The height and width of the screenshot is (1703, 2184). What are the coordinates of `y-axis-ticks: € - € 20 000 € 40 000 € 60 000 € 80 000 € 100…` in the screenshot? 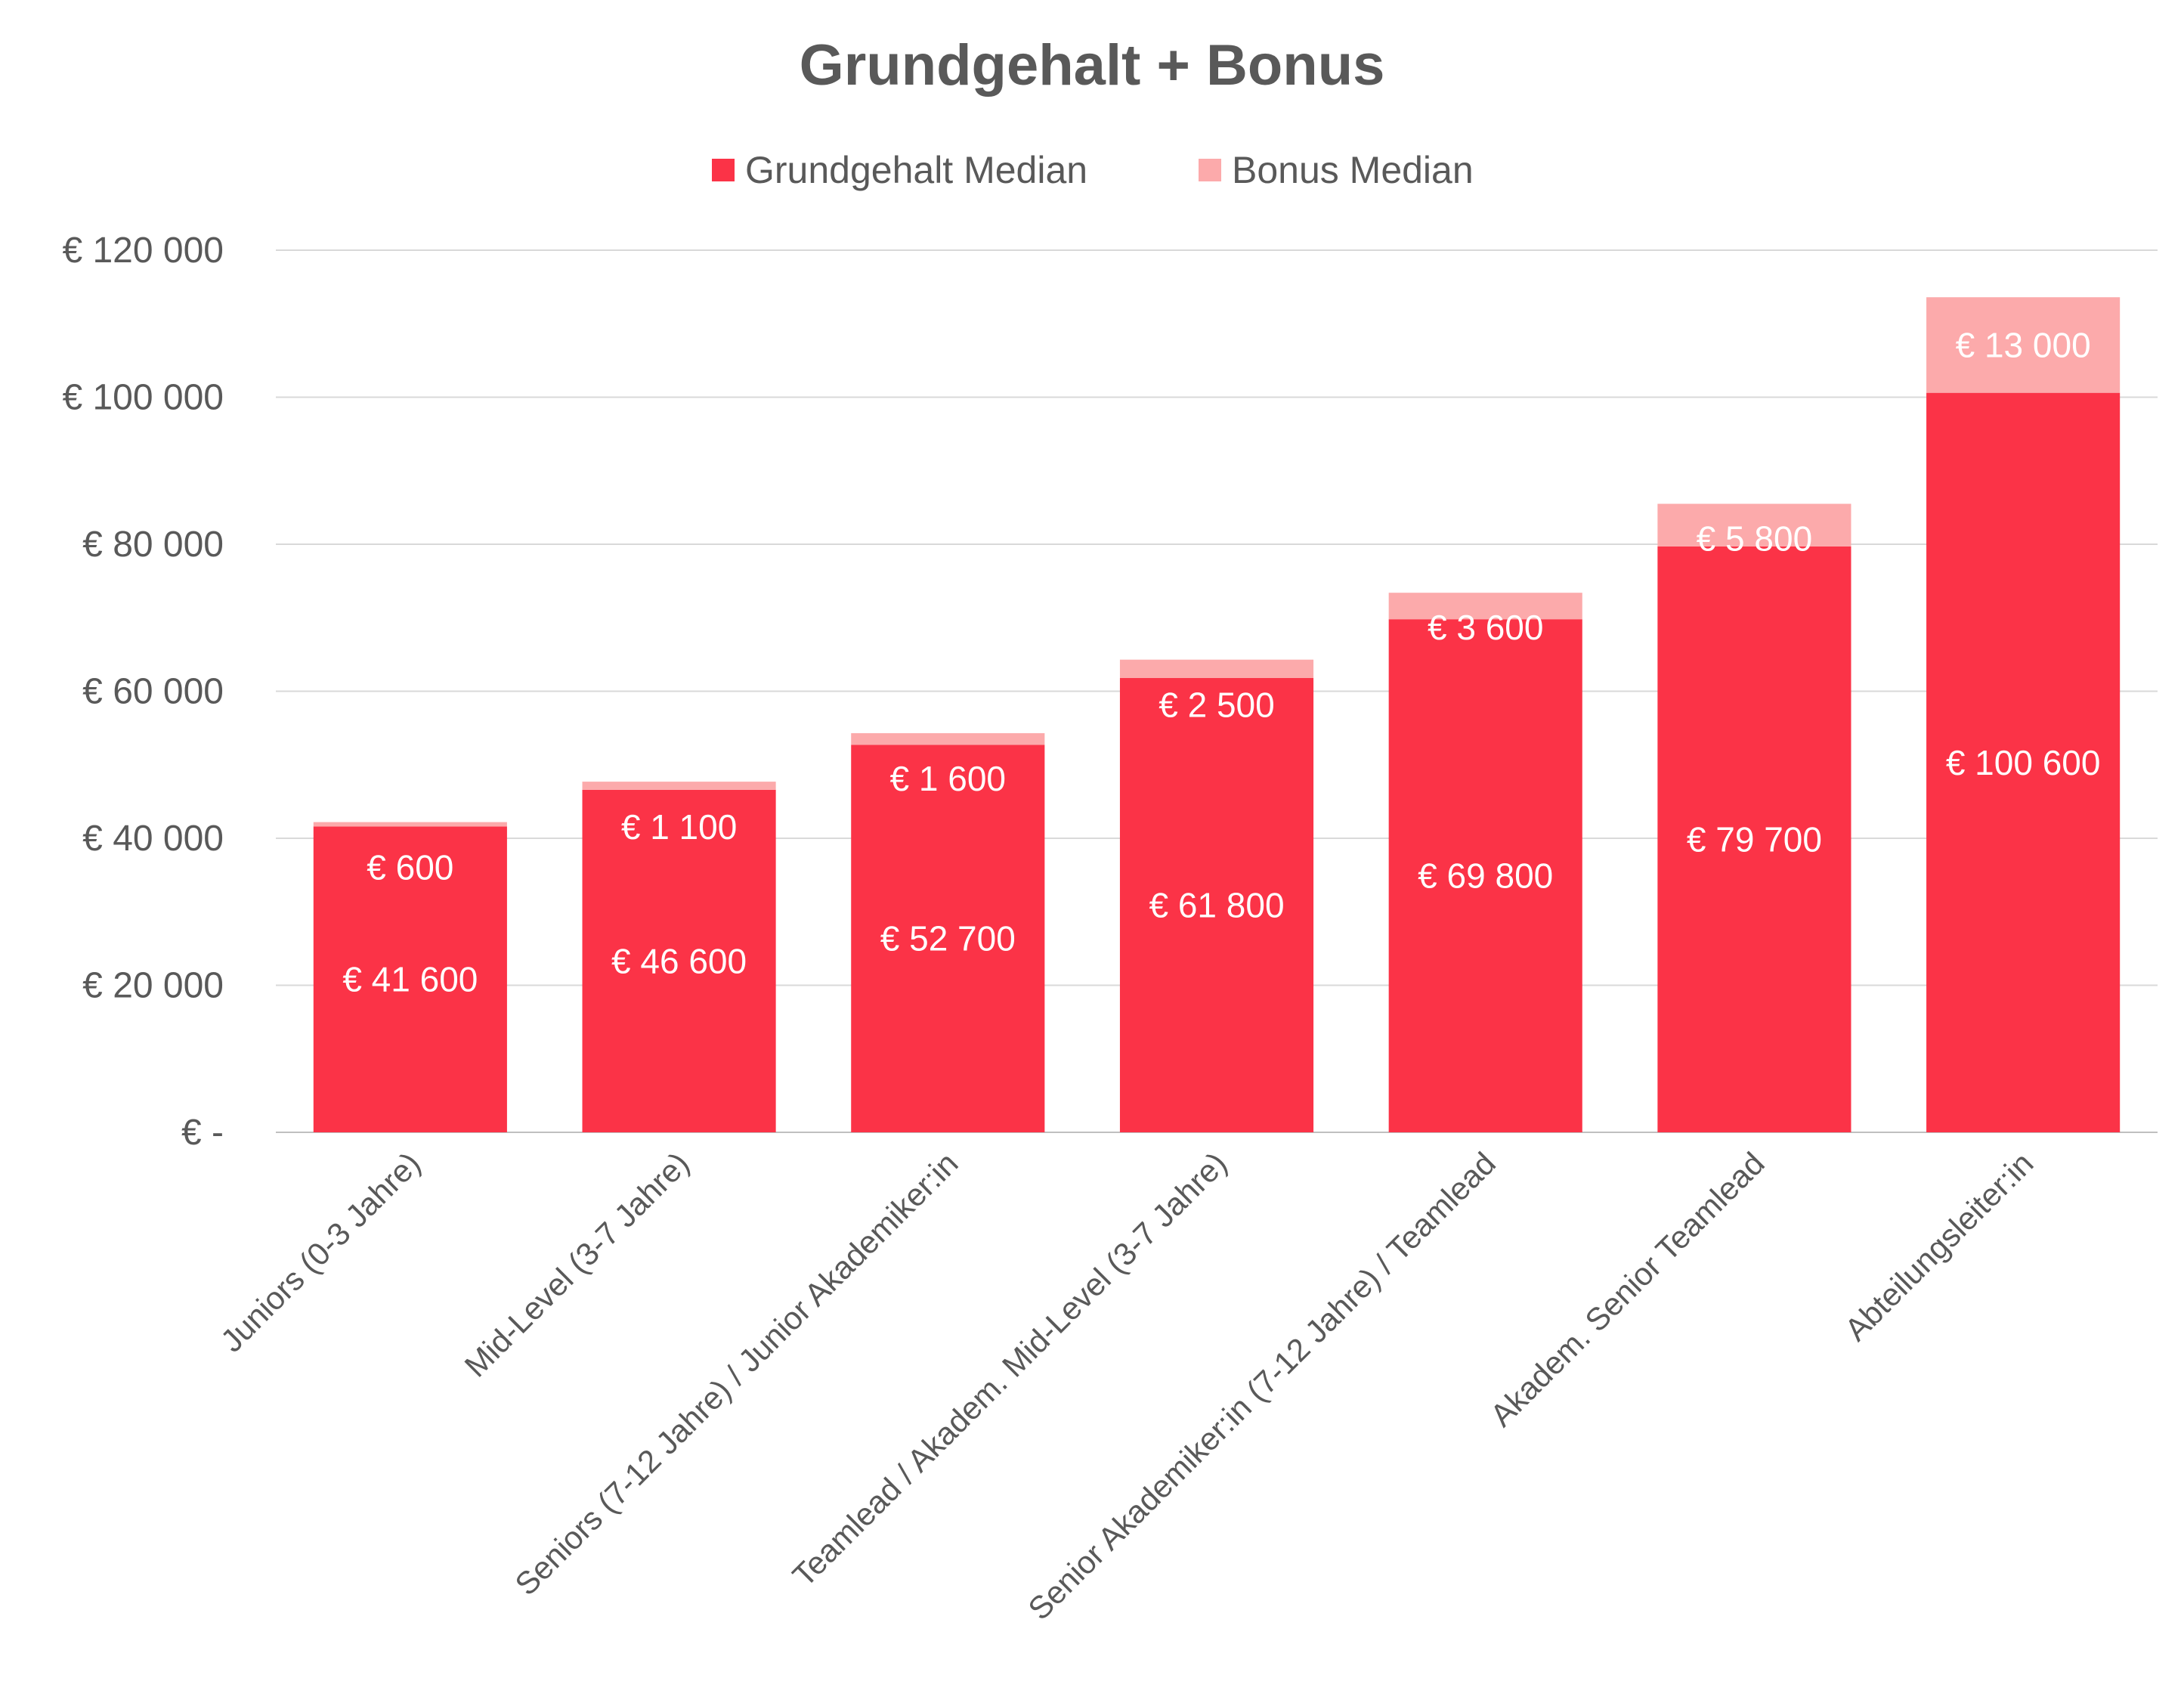 It's located at (143, 692).